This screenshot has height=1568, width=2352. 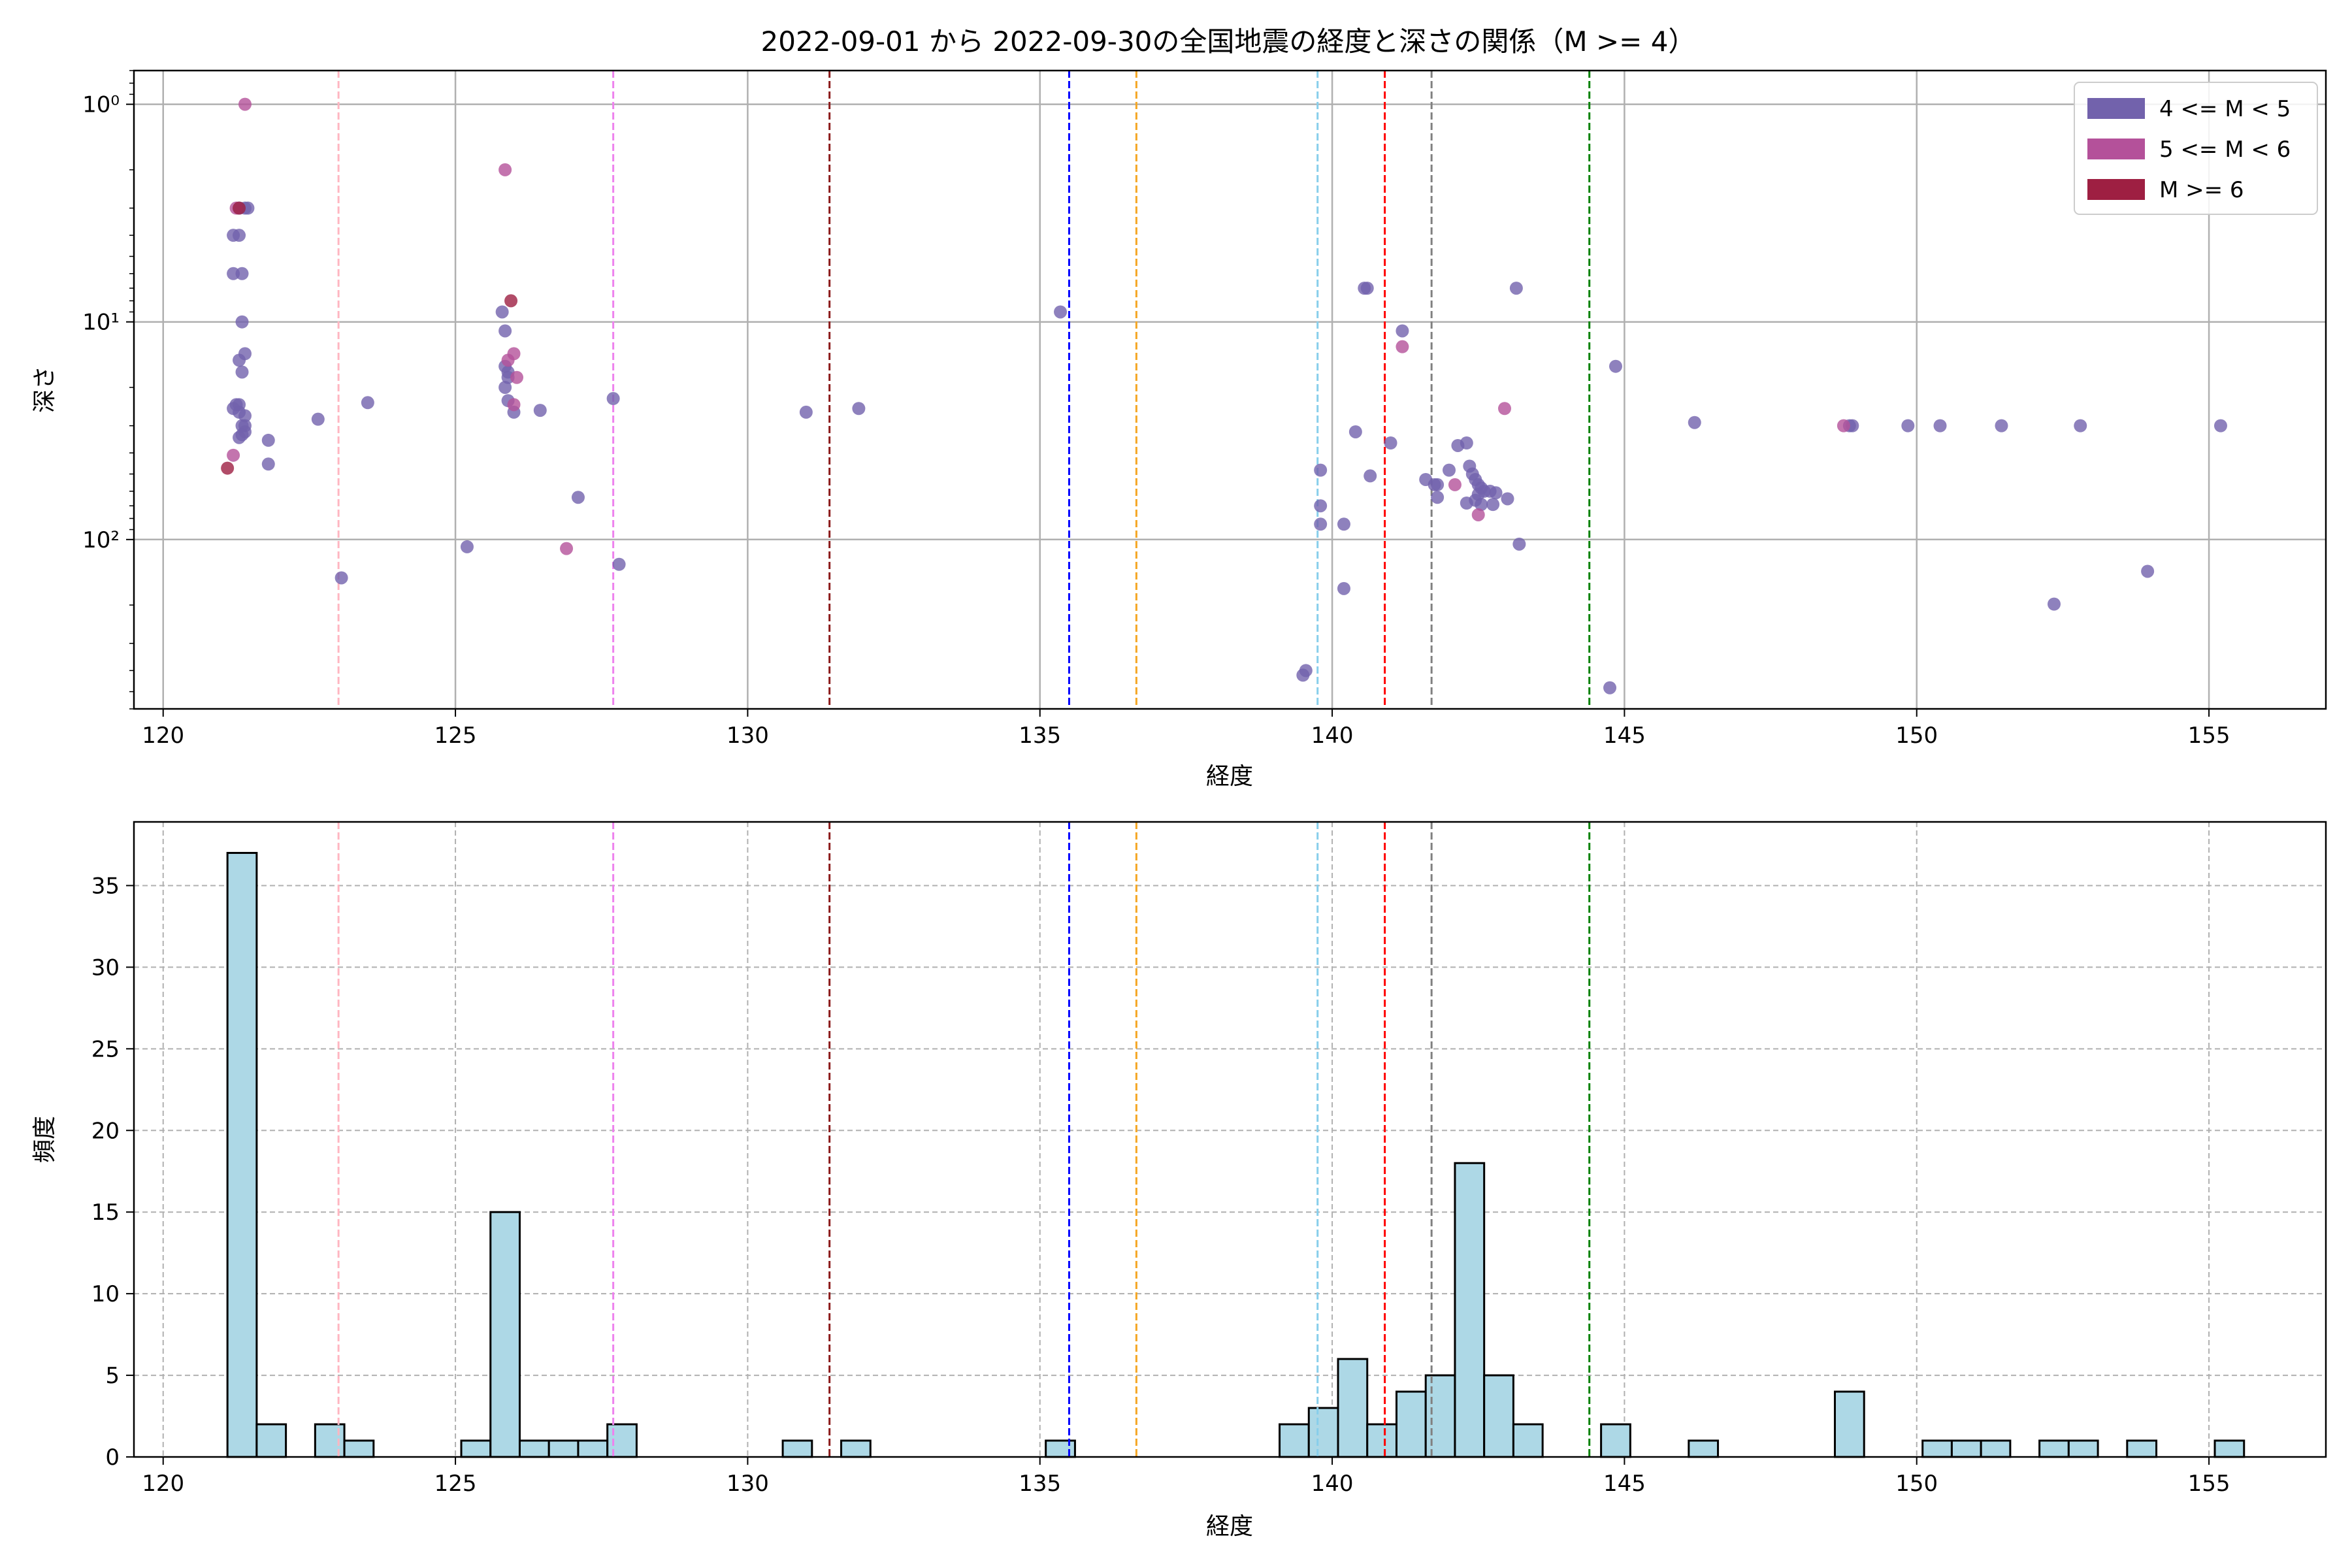 I want to click on histogram-x-tick-label: 125, so click(x=455, y=1484).